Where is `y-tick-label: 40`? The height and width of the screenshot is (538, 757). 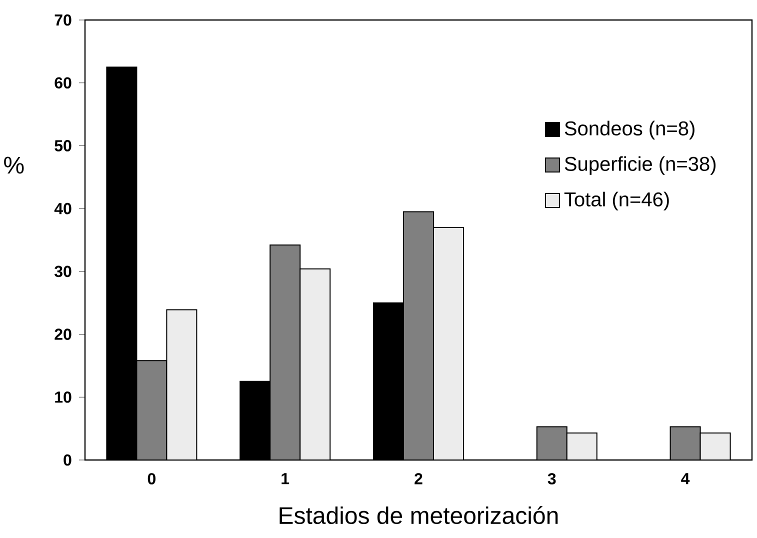
y-tick-label: 40 is located at coordinates (63, 208).